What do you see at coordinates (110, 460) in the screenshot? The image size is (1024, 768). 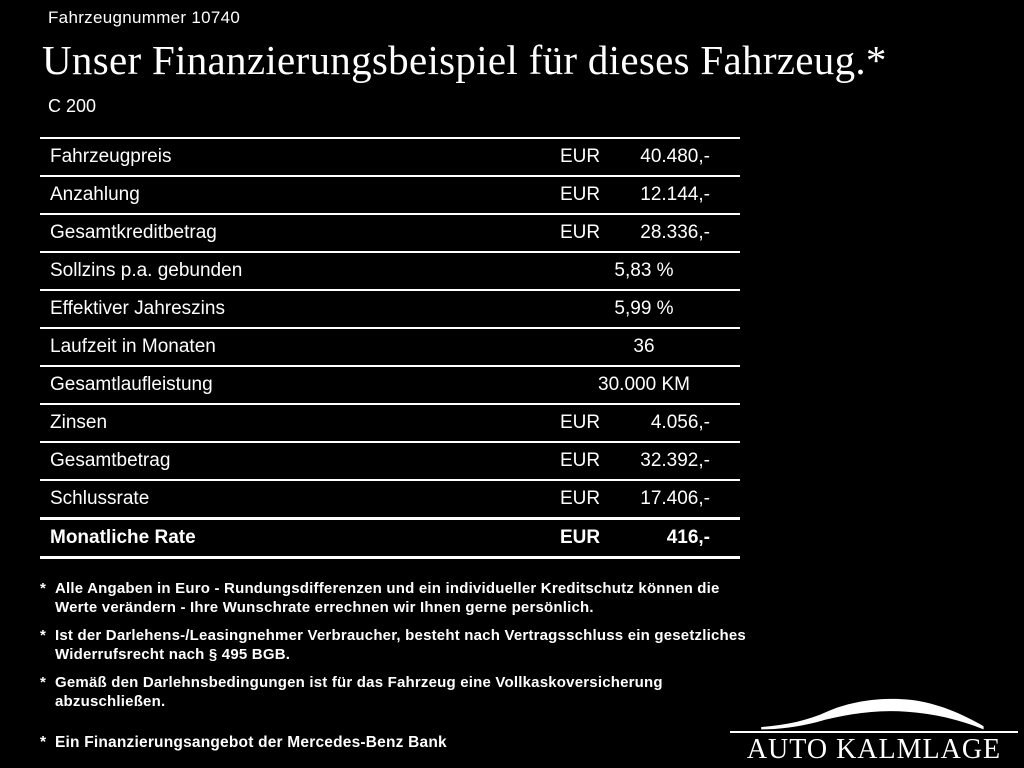 I see `row-label: Gesamtbetrag` at bounding box center [110, 460].